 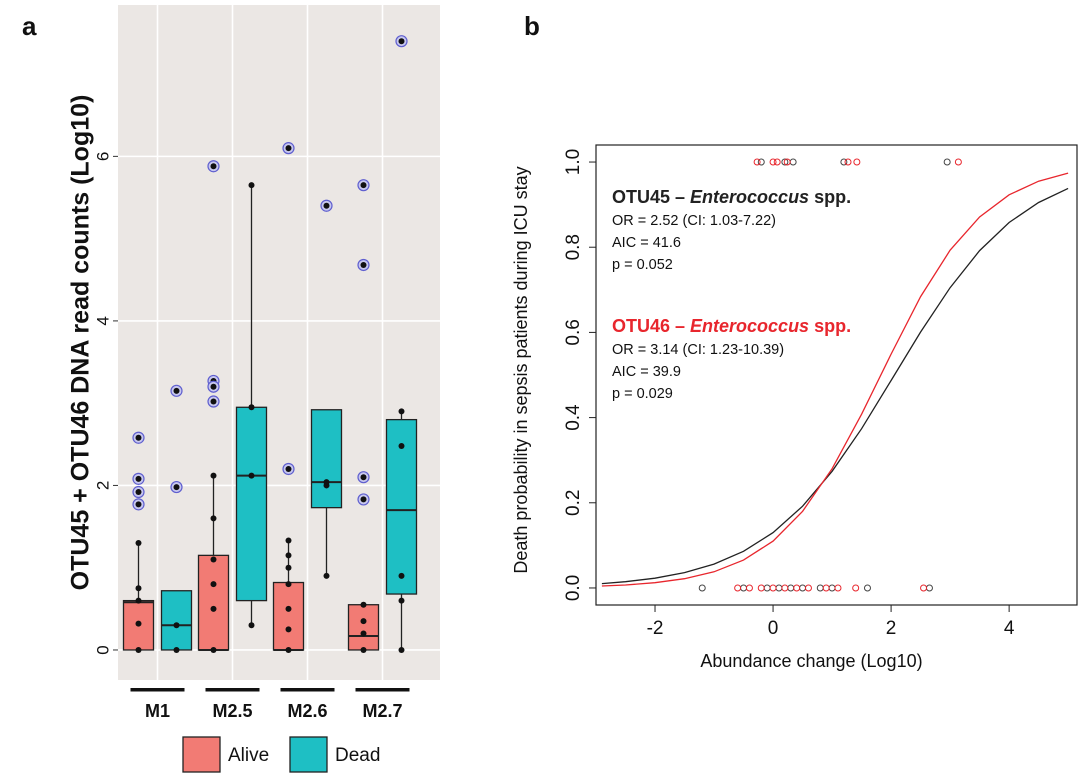 What do you see at coordinates (157, 711) in the screenshot?
I see `x-tick-label: M1` at bounding box center [157, 711].